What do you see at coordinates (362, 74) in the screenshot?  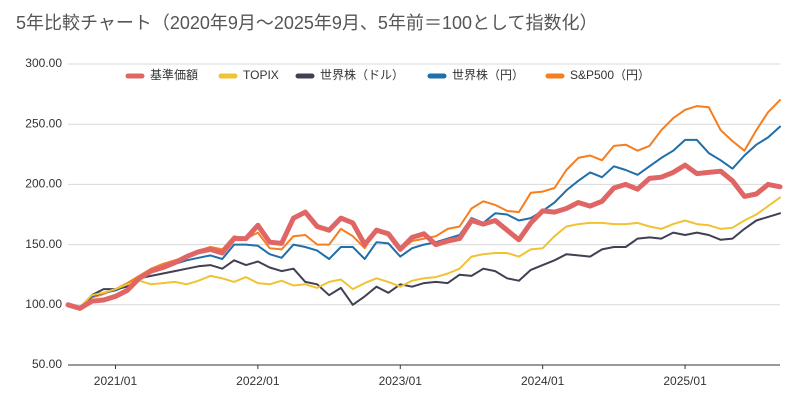 I see `legend-label: 世界株（ドル）` at bounding box center [362, 74].